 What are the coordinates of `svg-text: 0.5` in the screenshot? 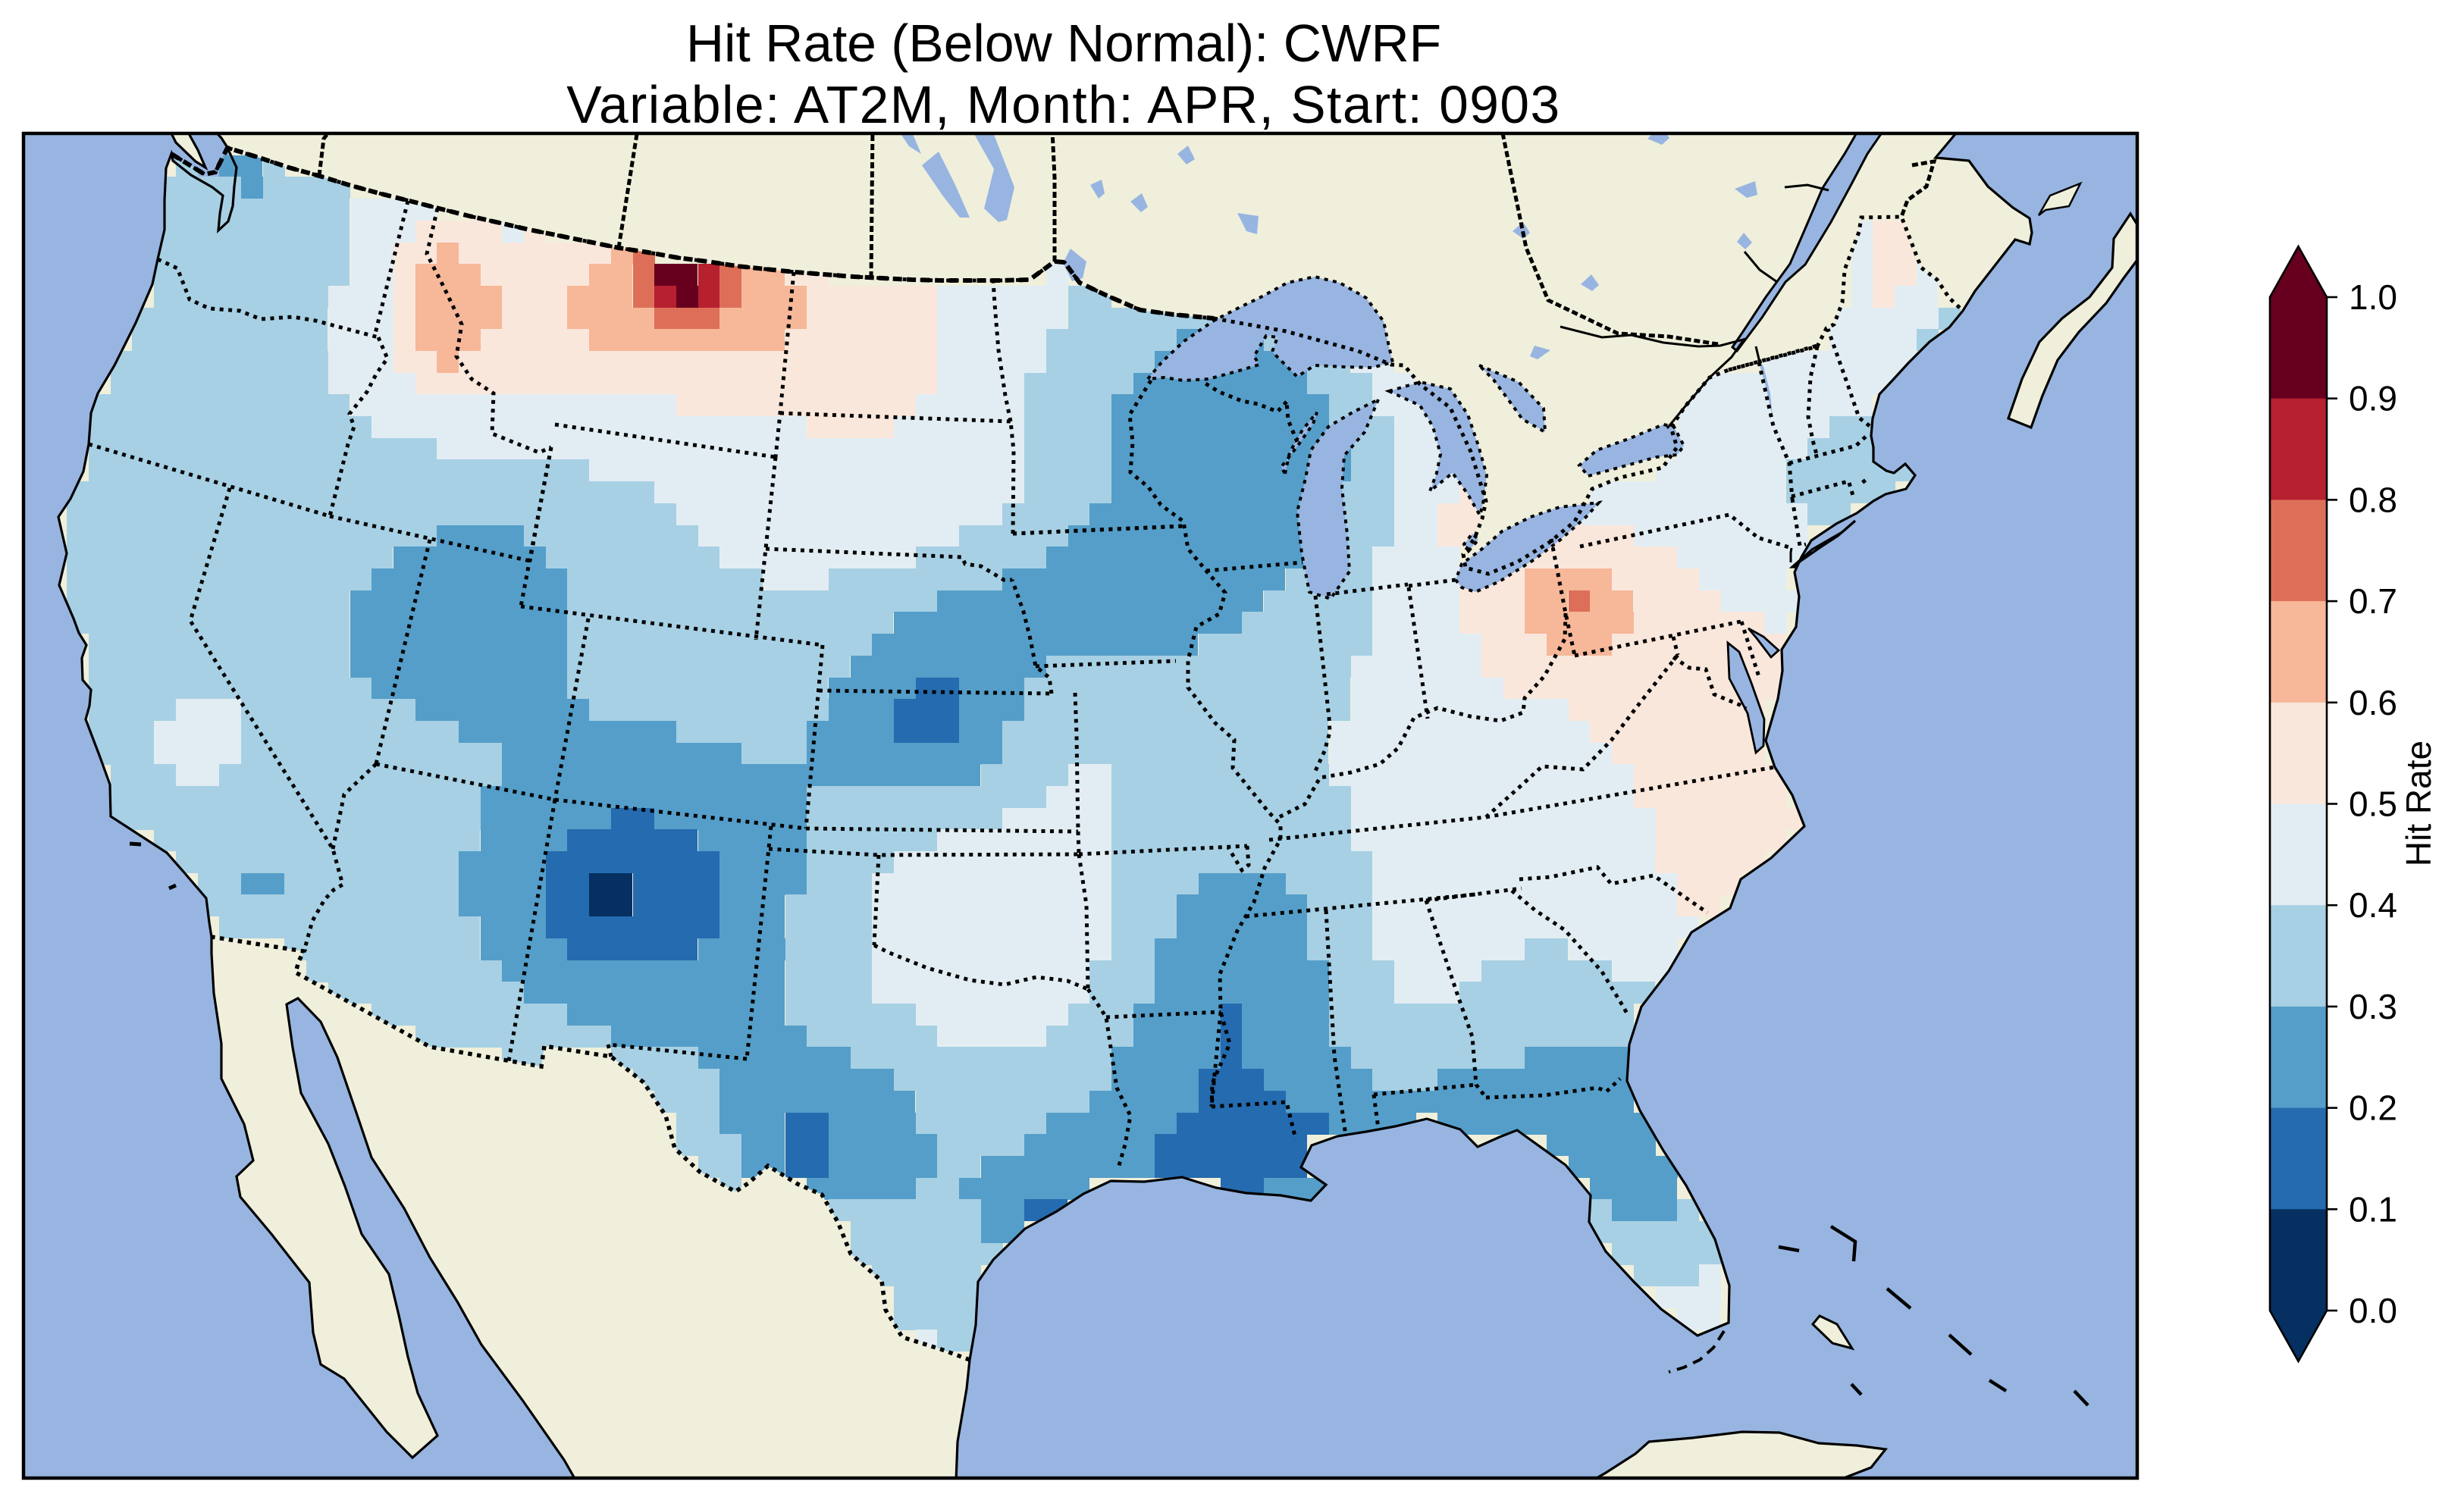 It's located at (2373, 804).